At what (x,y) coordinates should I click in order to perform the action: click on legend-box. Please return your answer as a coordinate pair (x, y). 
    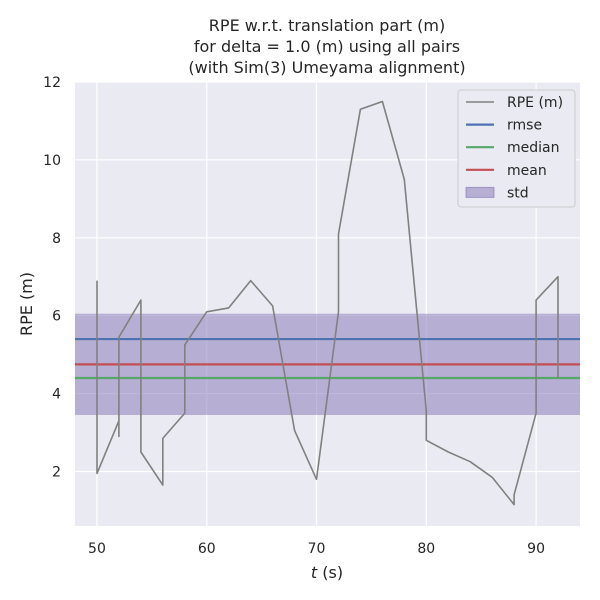
    Looking at the image, I should click on (516, 148).